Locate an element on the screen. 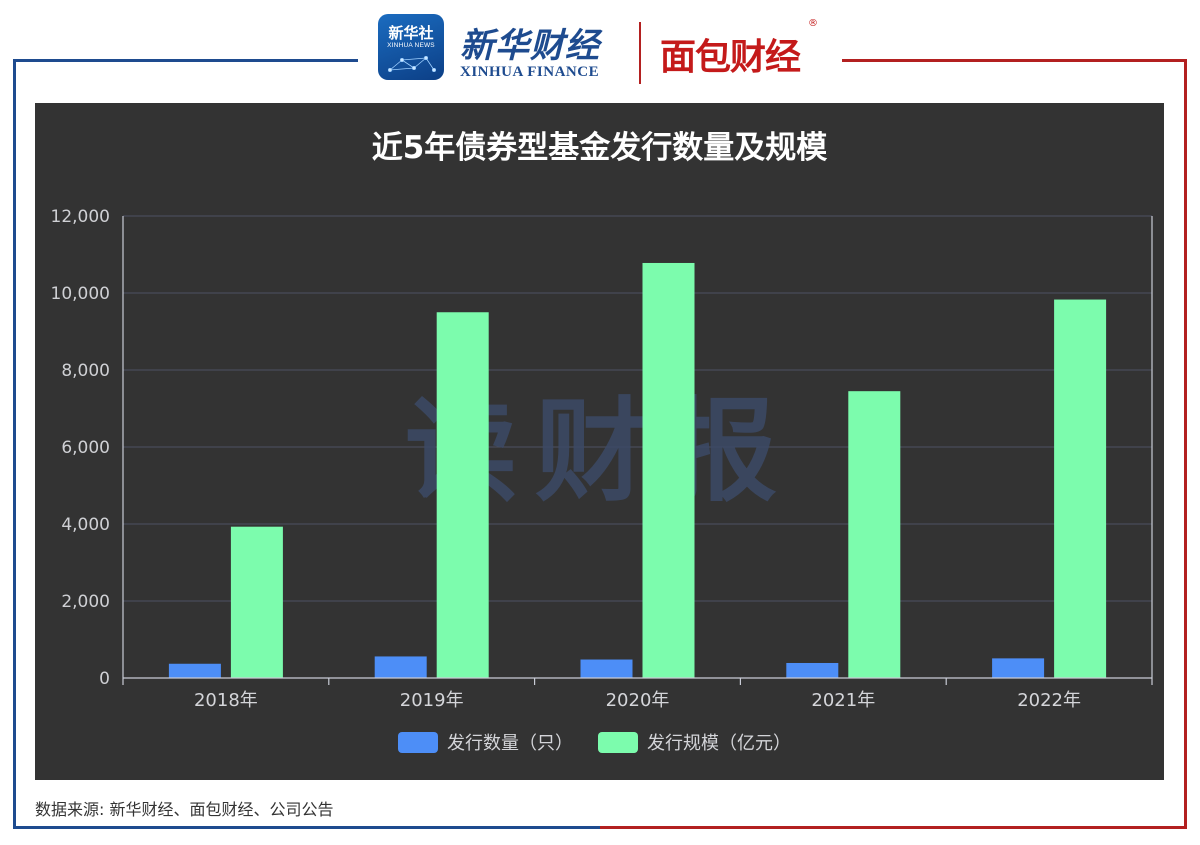  frame-top-left-line is located at coordinates (185, 60).